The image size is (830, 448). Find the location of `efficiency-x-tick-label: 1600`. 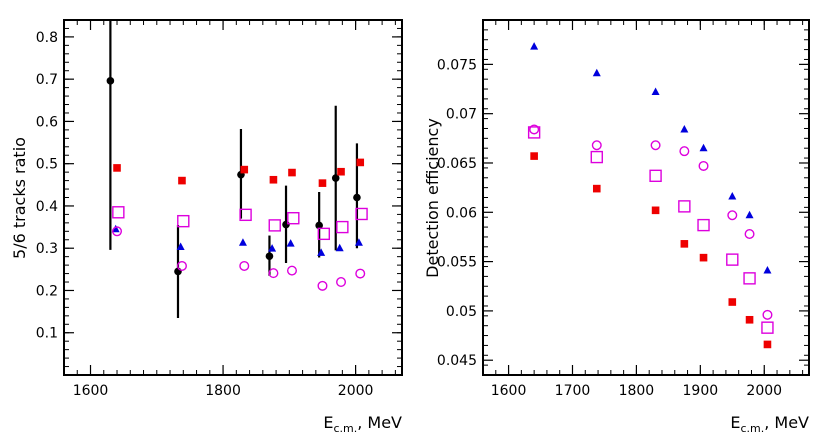

efficiency-x-tick-label: 1600 is located at coordinates (509, 391).